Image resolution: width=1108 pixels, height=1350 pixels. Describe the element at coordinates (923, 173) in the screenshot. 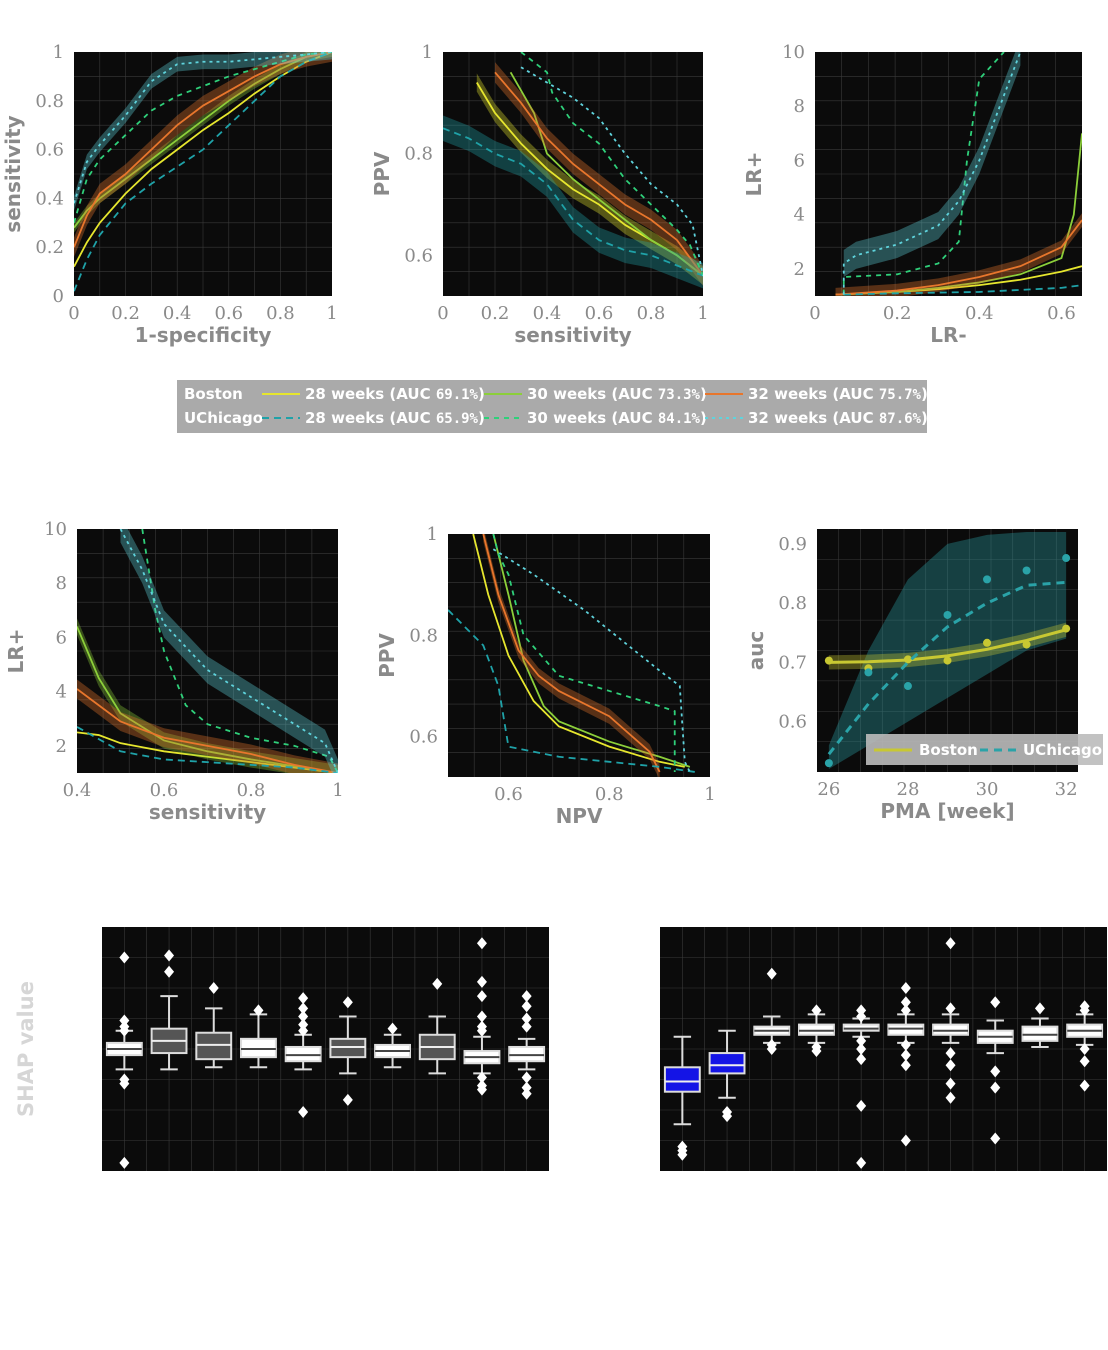

I see `lr_plus_minus-line-u30` at that location.